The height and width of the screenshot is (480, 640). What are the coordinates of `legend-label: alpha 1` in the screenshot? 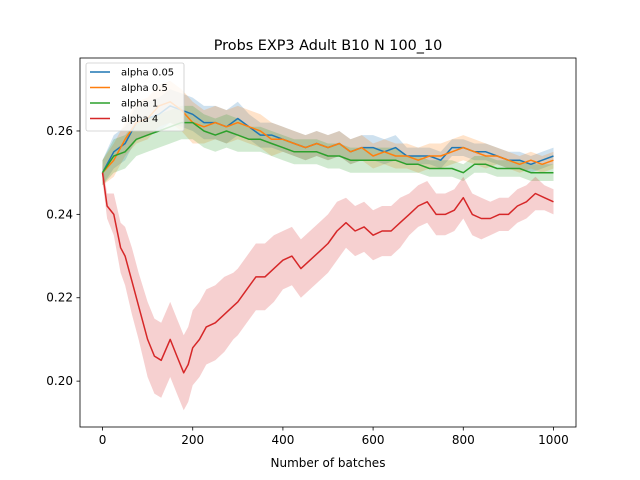 It's located at (139, 104).